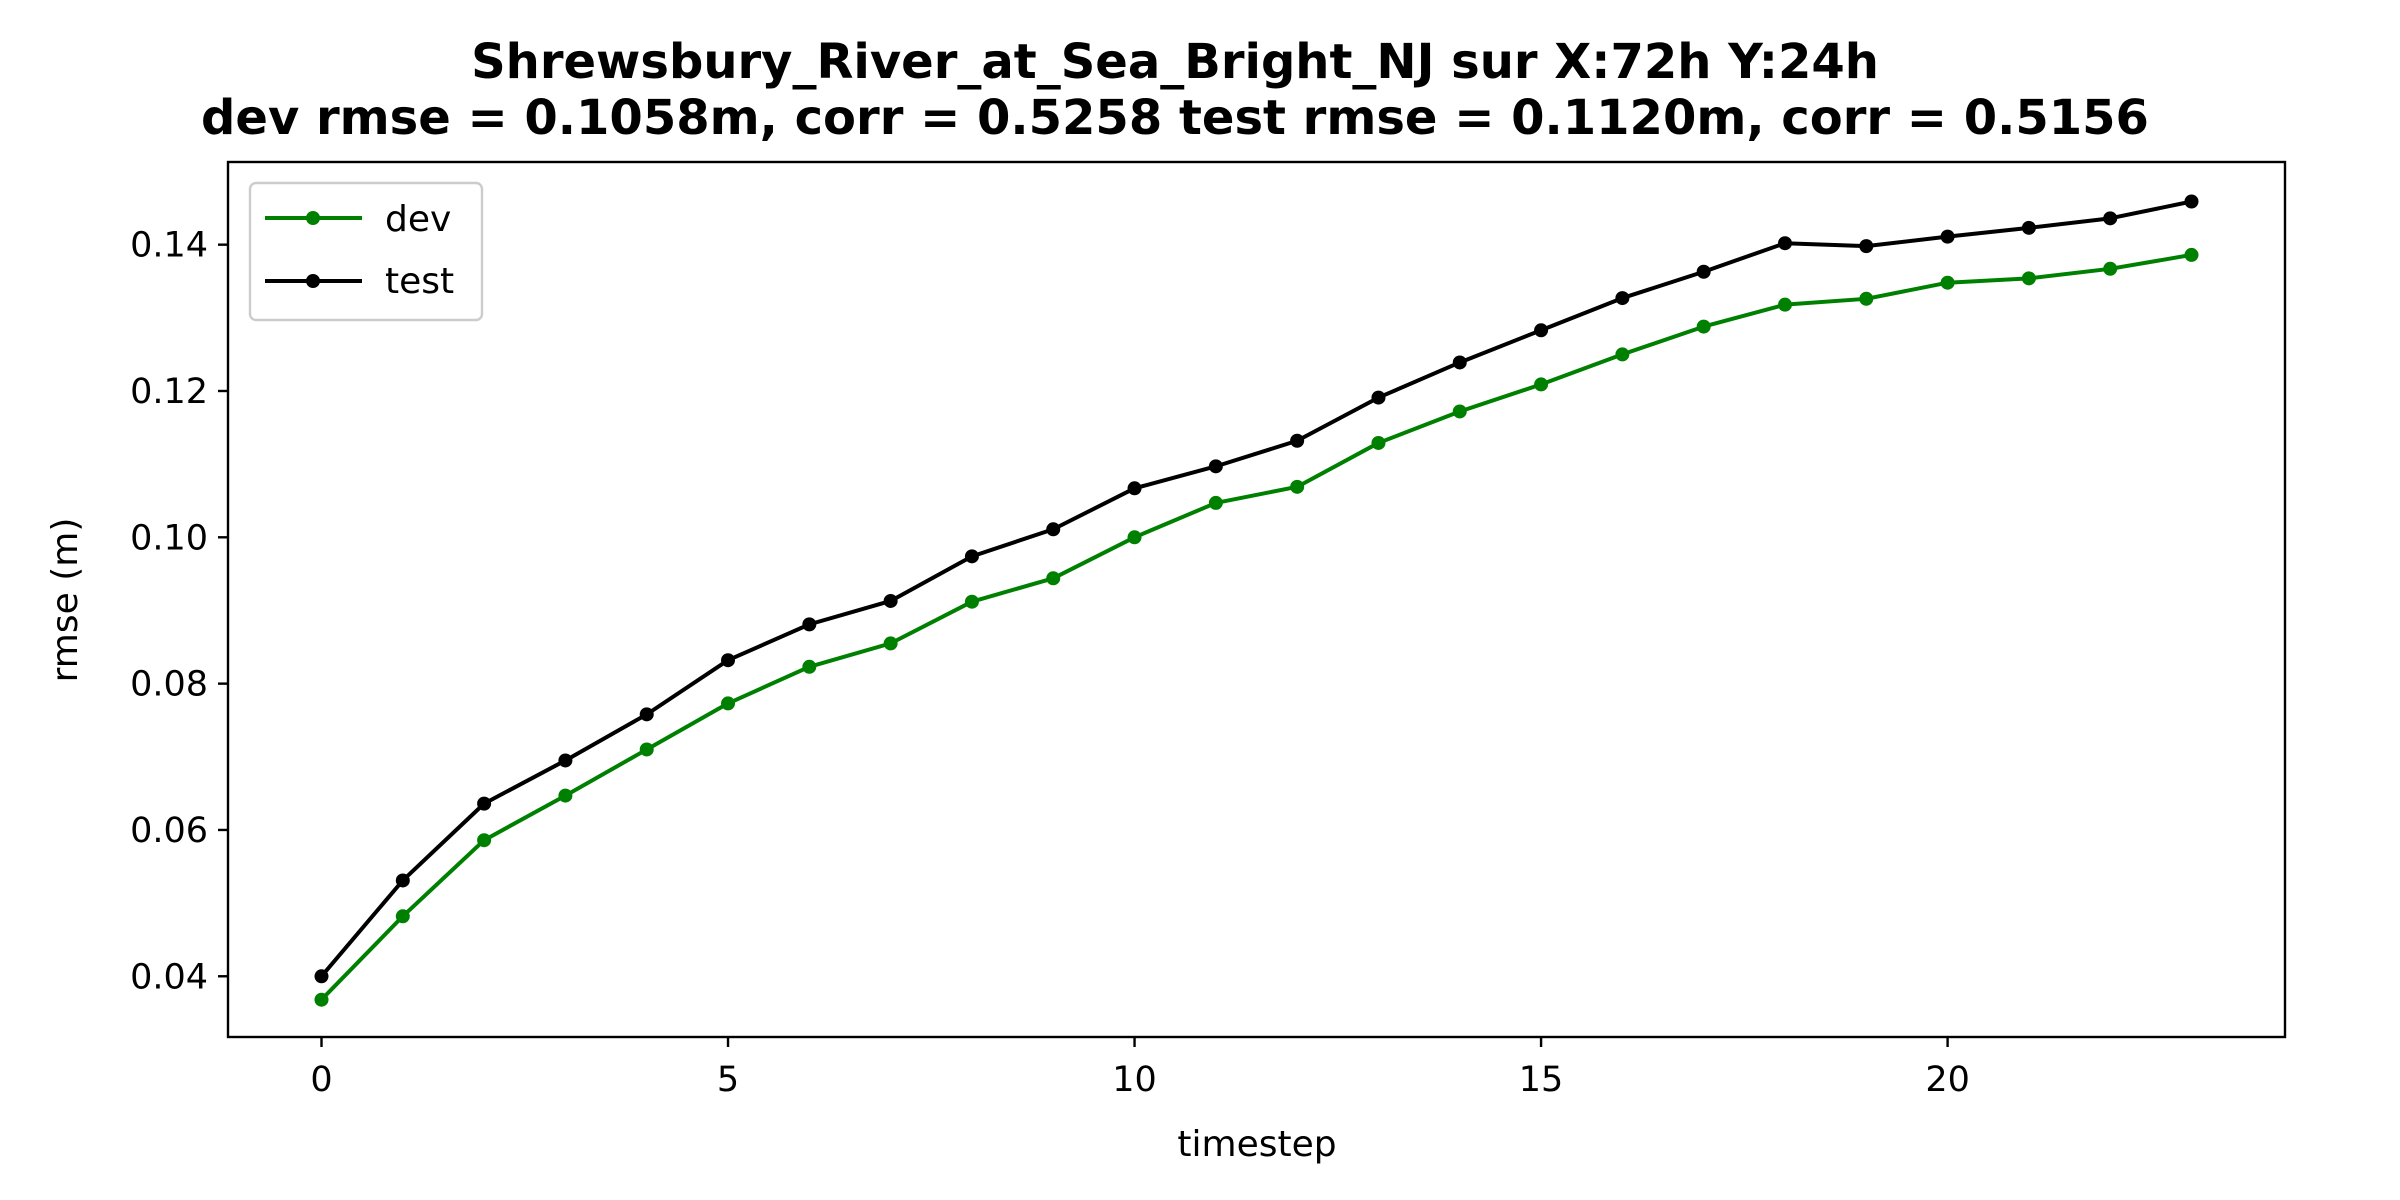 This screenshot has width=2400, height=1200. I want to click on legend-marker-dev, so click(313, 218).